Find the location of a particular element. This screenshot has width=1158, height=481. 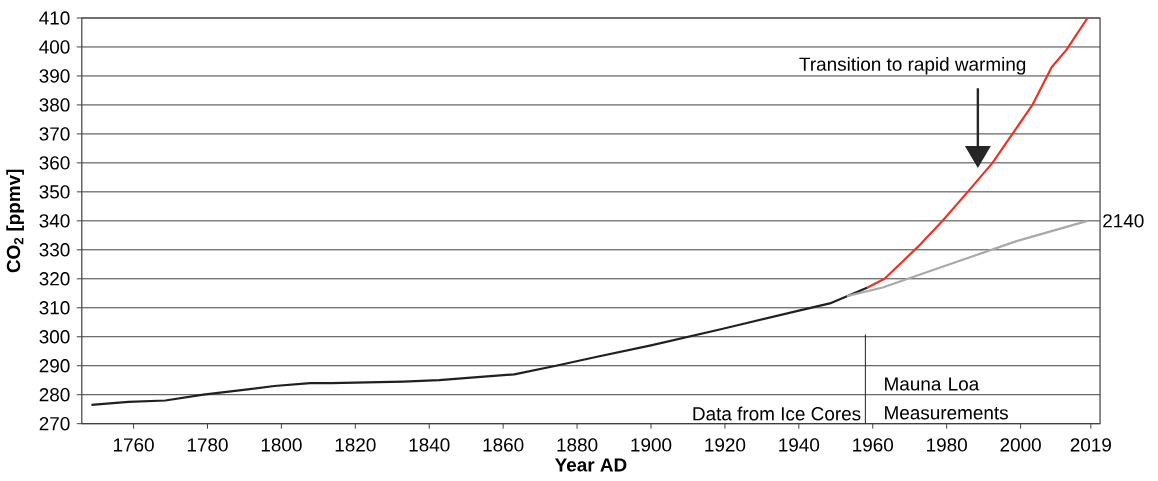

x-tick-label: 2000 is located at coordinates (1020, 445).